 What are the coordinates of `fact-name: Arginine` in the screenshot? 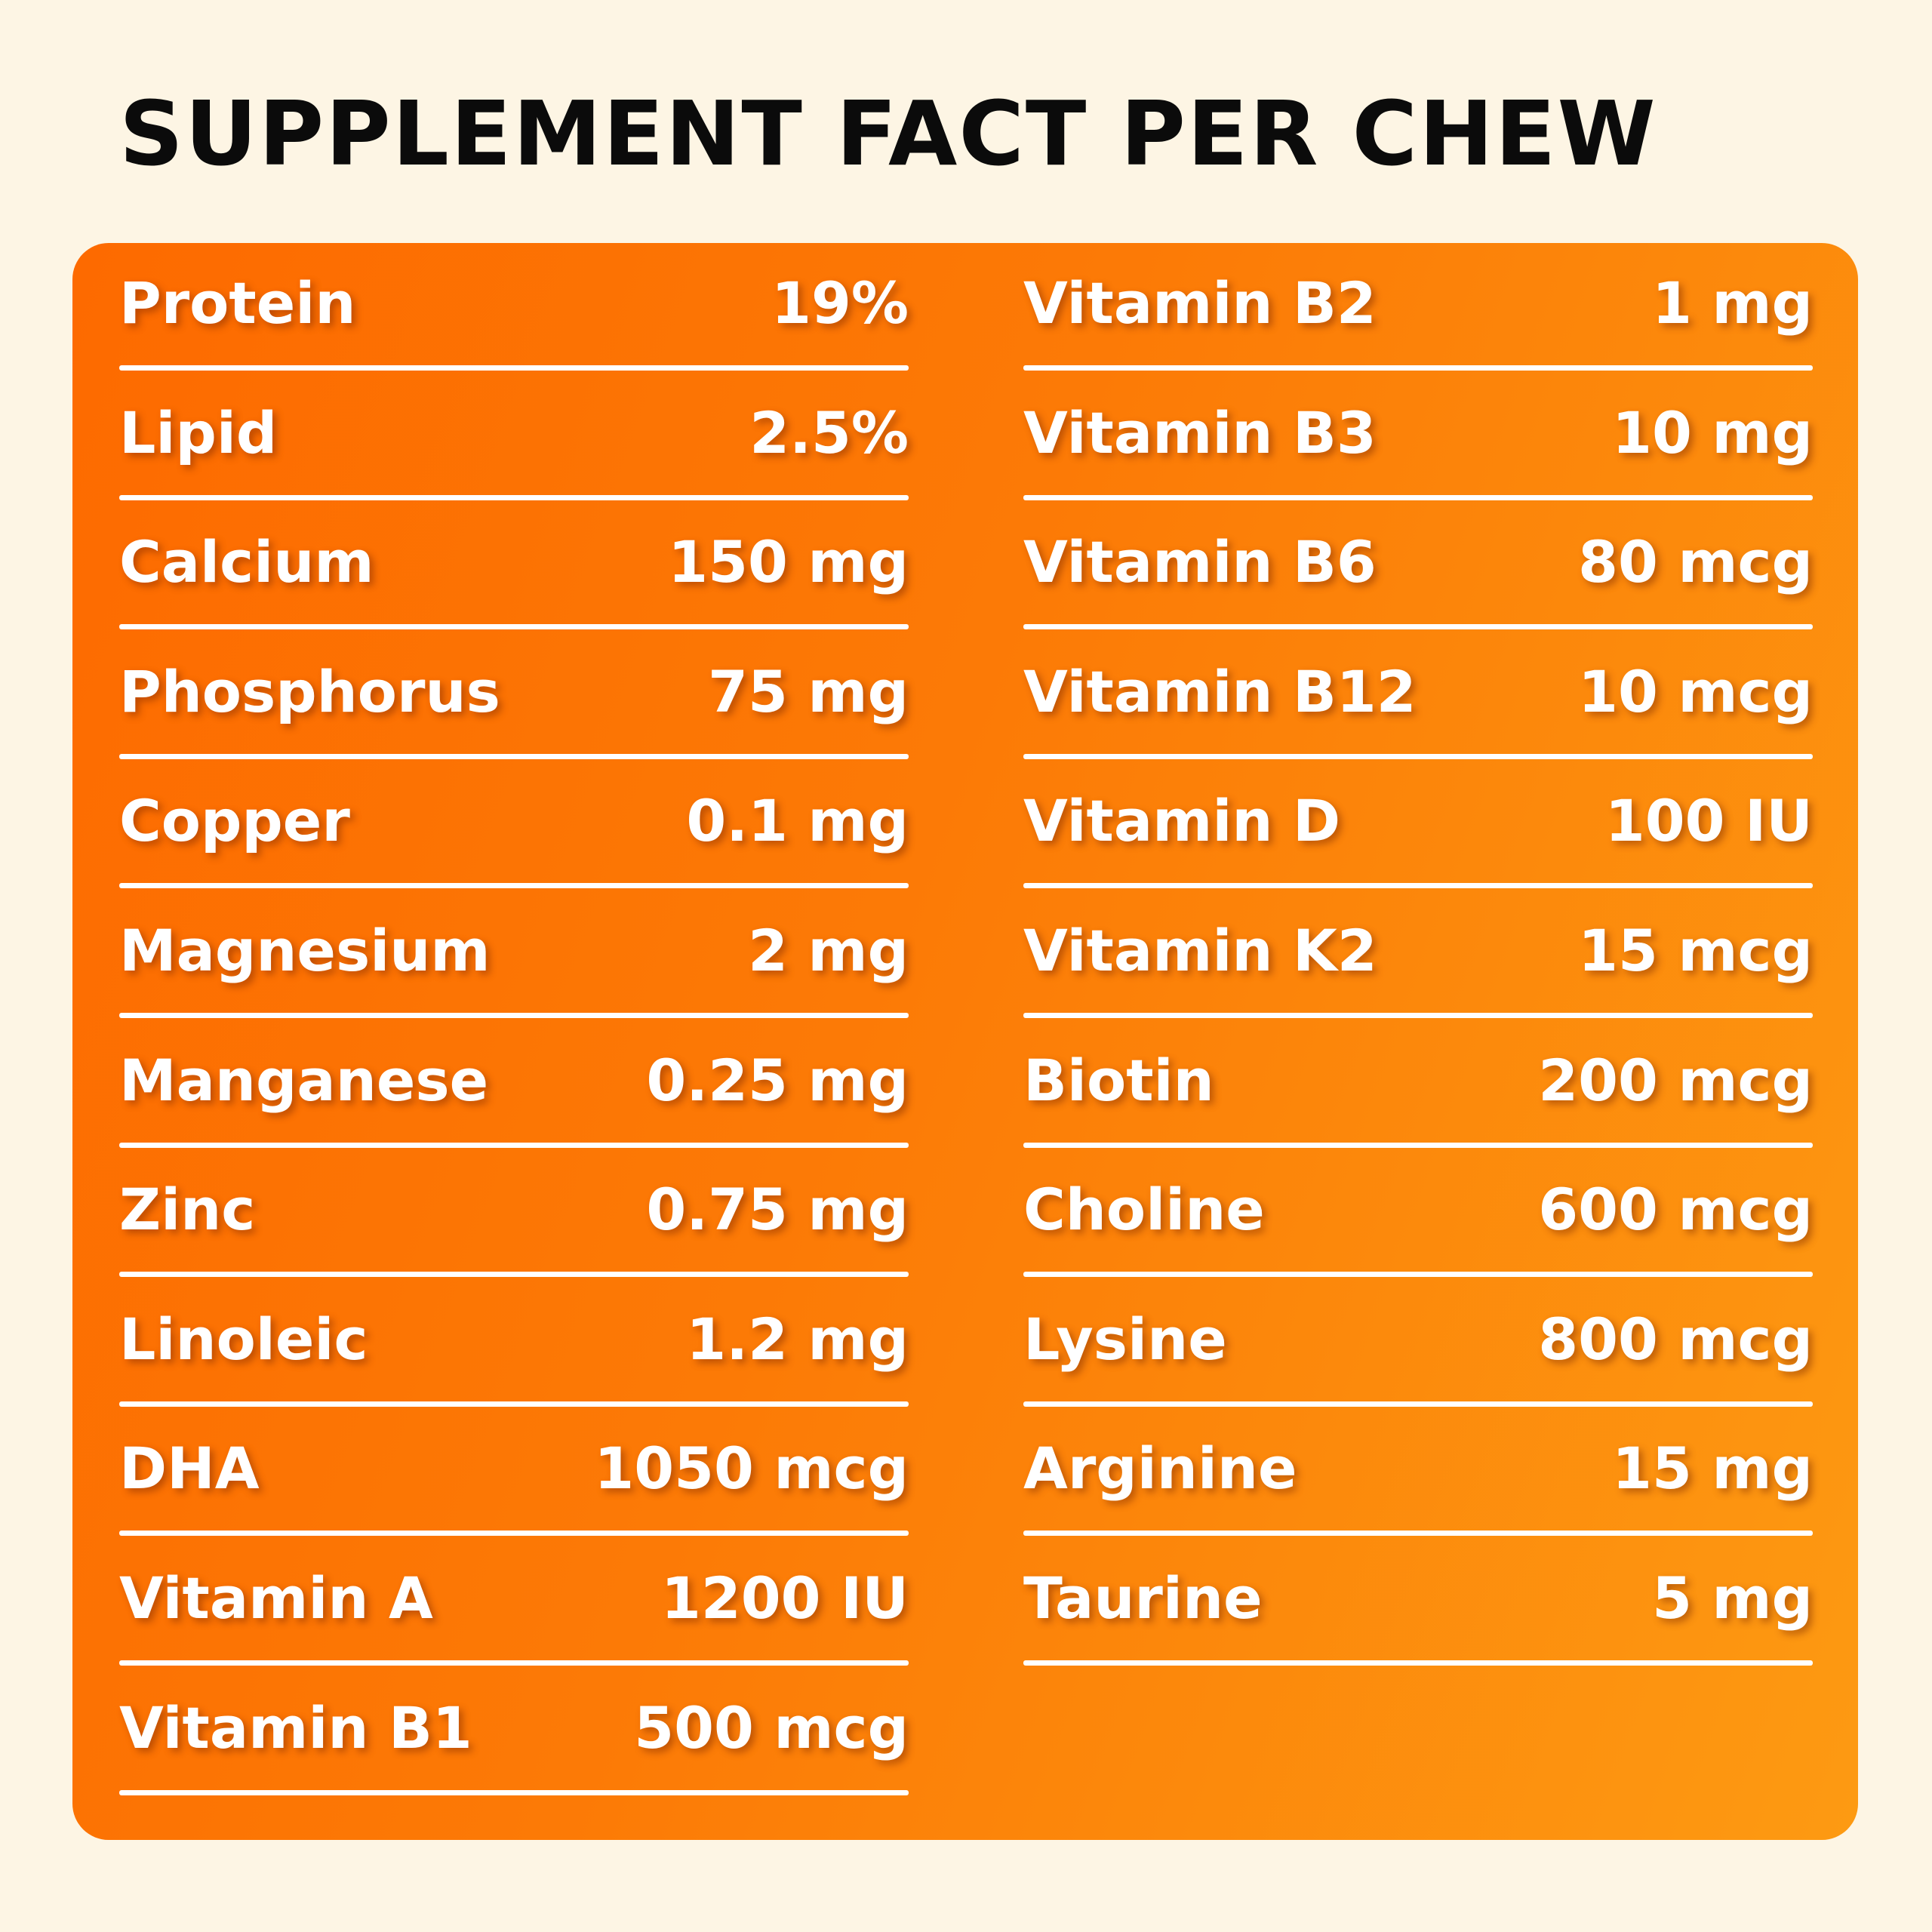 It's located at (1160, 1469).